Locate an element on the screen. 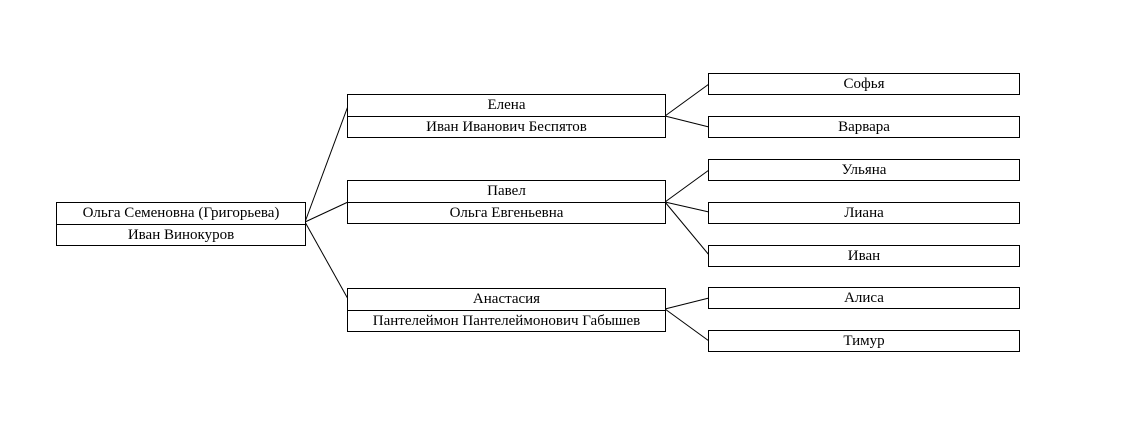  child-name: Елена is located at coordinates (506, 105).